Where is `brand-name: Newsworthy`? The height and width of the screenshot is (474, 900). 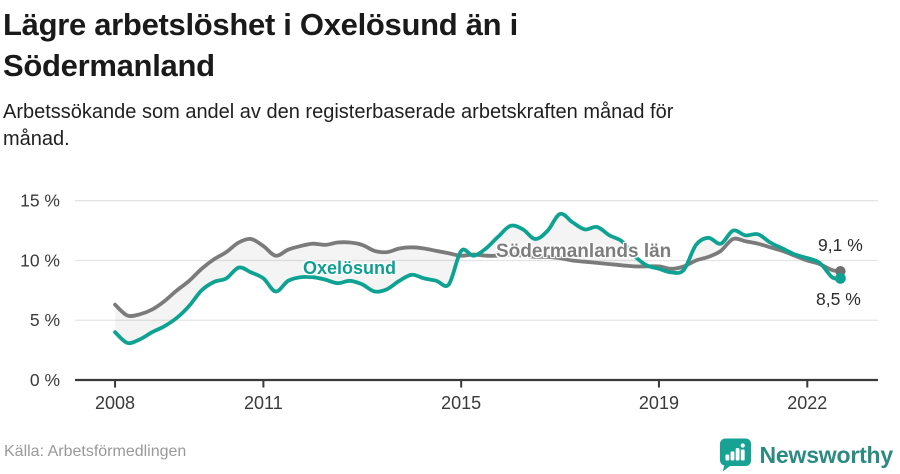 brand-name: Newsworthy is located at coordinates (826, 454).